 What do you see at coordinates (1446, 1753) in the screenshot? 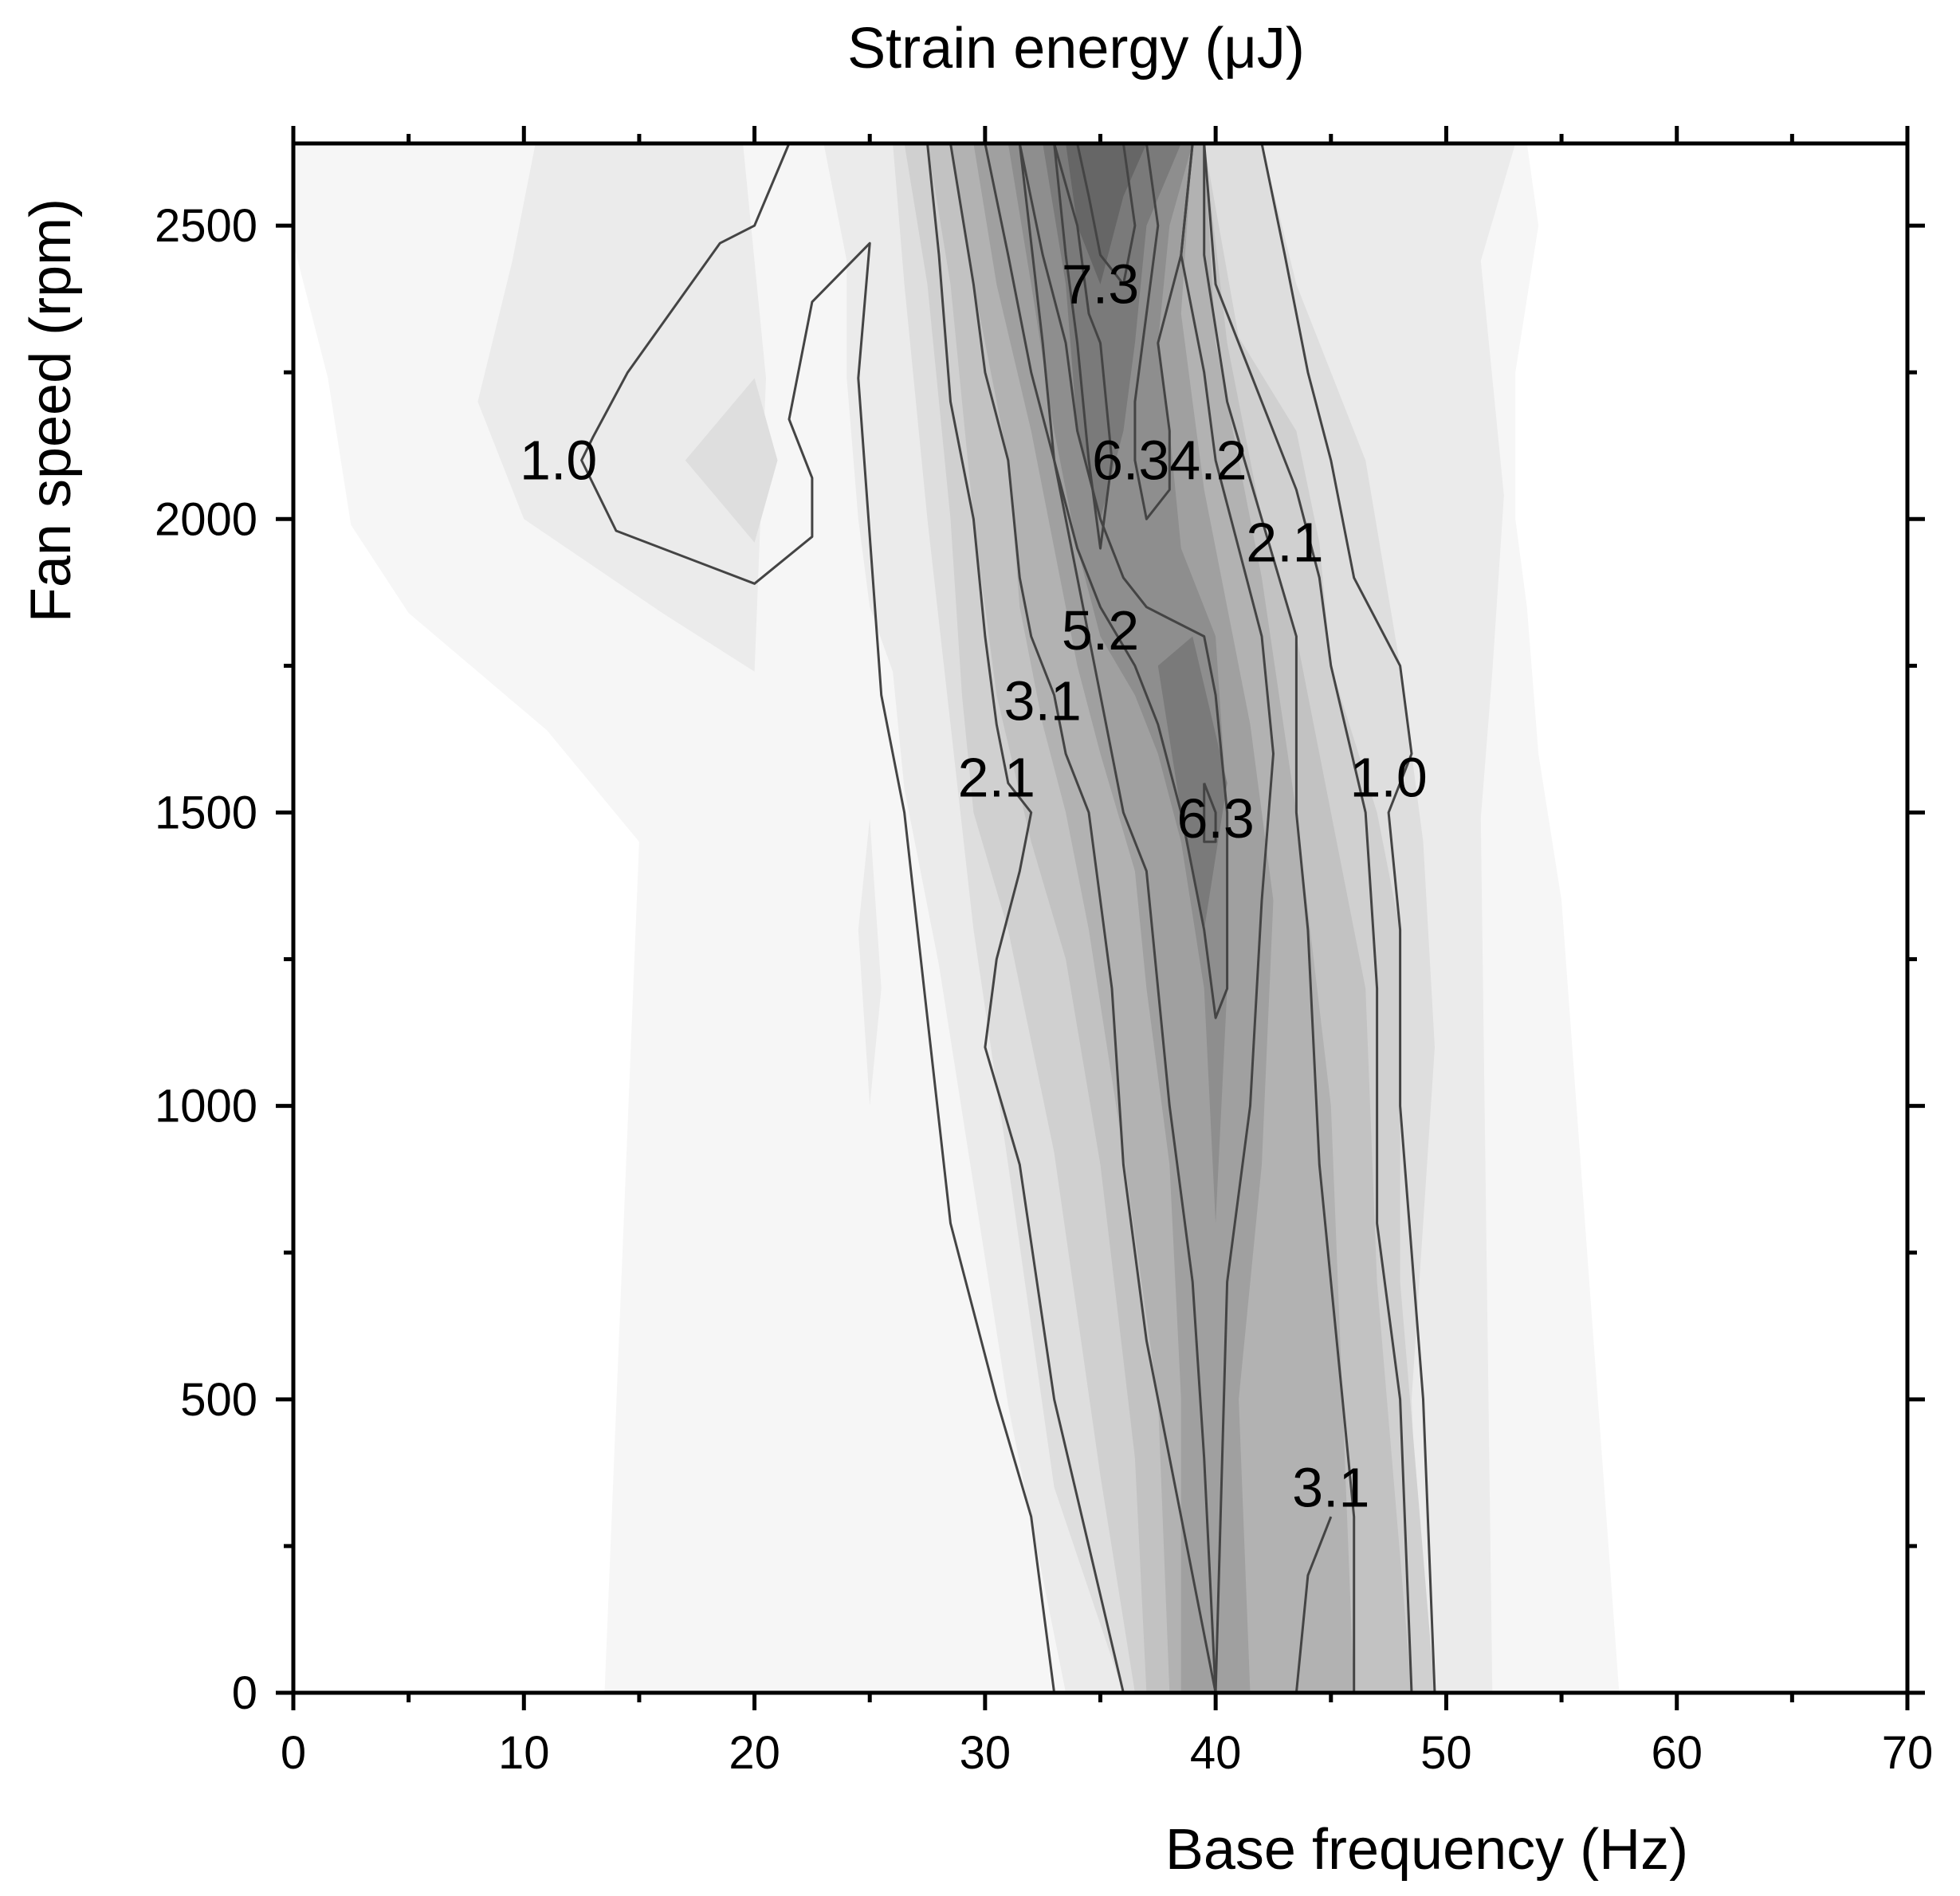
I see `x-tick-label-50: 50` at bounding box center [1446, 1753].